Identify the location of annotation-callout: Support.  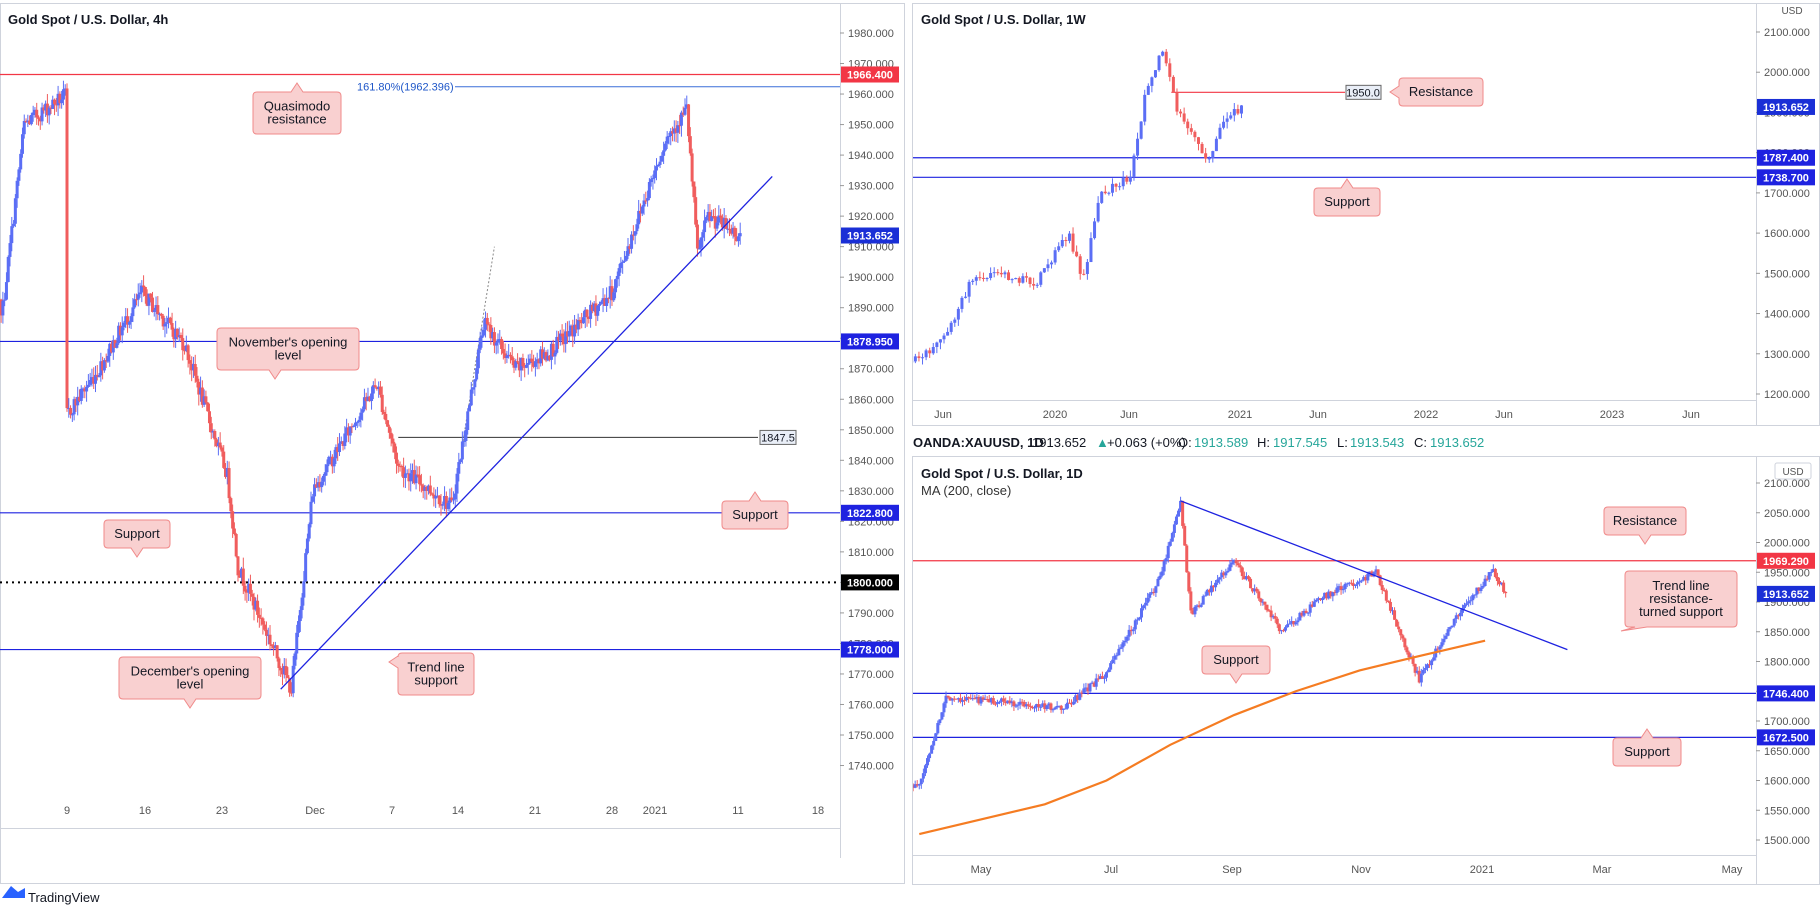
(137, 538).